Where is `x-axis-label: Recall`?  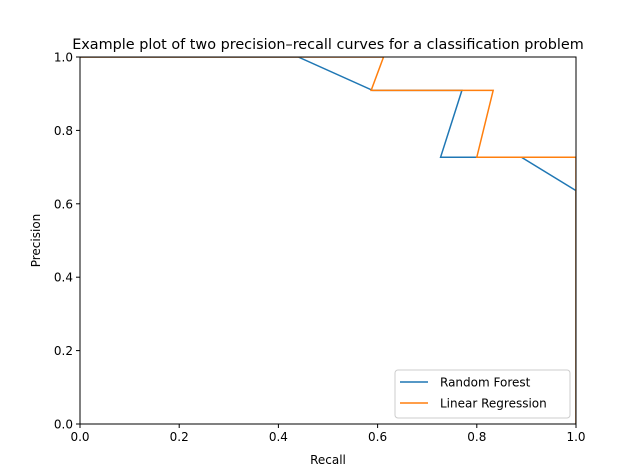
x-axis-label: Recall is located at coordinates (328, 460).